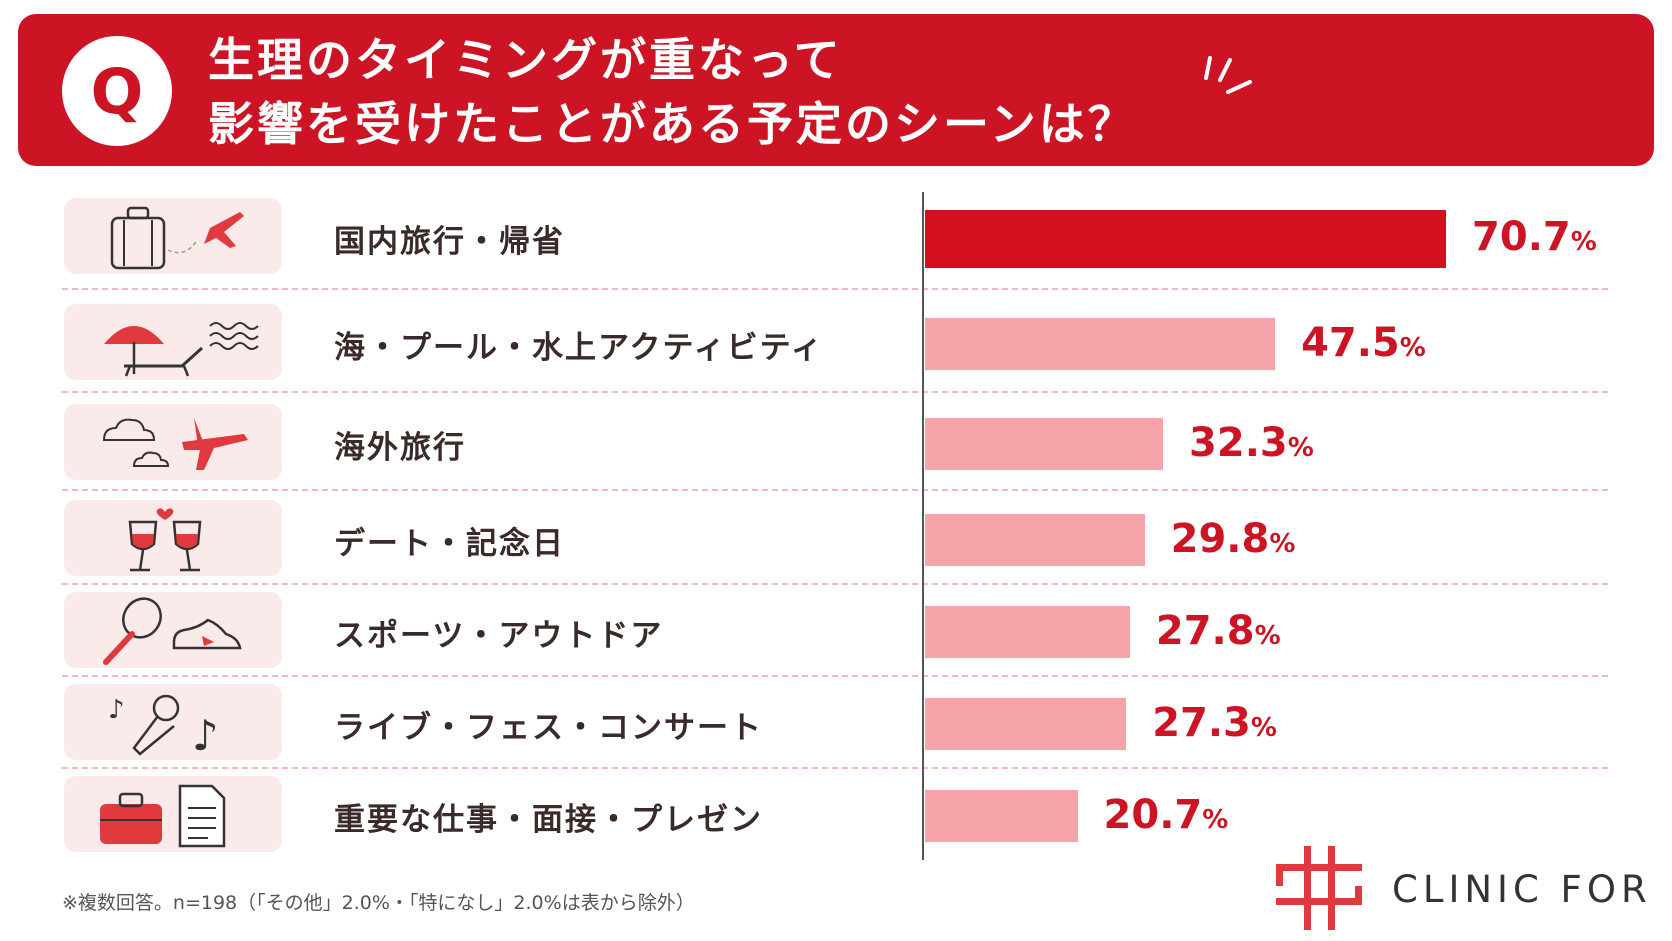 This screenshot has width=1672, height=941. Describe the element at coordinates (1319, 888) in the screenshot. I see `clinic-for-logo-icon` at that location.